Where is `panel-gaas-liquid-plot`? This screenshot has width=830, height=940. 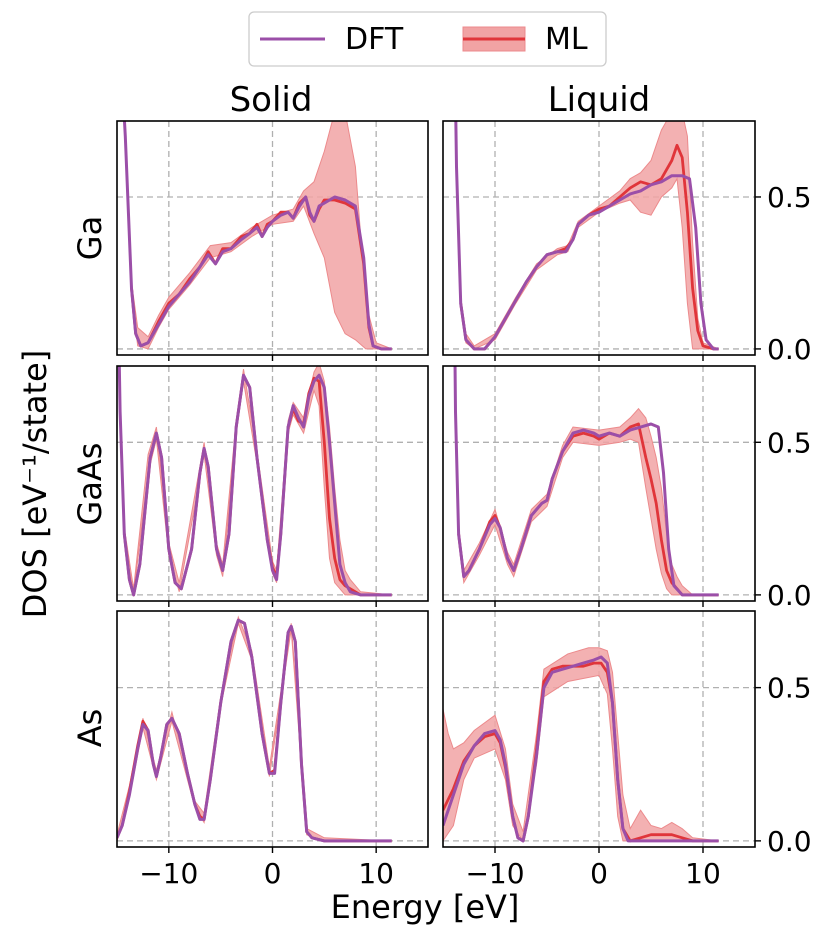
panel-gaas-liquid-plot is located at coordinates (586, 481).